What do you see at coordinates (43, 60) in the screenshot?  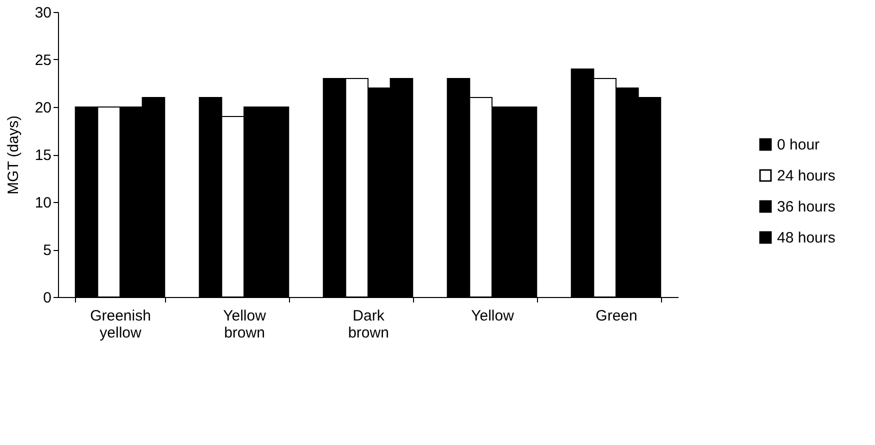 I see `y-tick-label: 25` at bounding box center [43, 60].